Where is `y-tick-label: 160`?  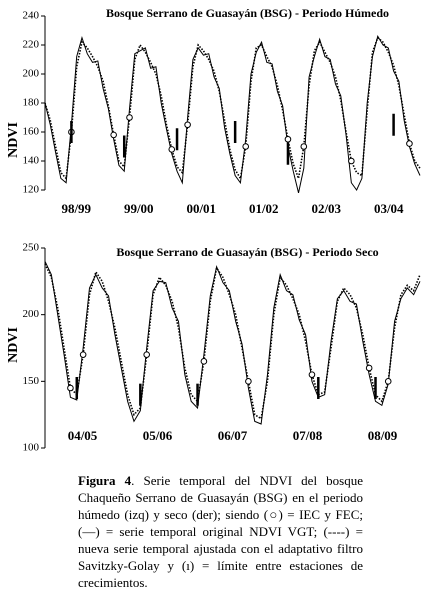 y-tick-label: 160 is located at coordinates (31, 132).